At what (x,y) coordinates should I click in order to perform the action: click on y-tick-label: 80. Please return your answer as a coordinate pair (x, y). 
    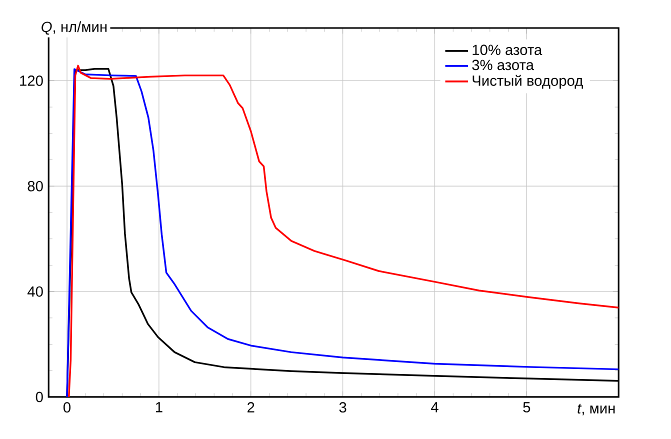
    Looking at the image, I should click on (35, 186).